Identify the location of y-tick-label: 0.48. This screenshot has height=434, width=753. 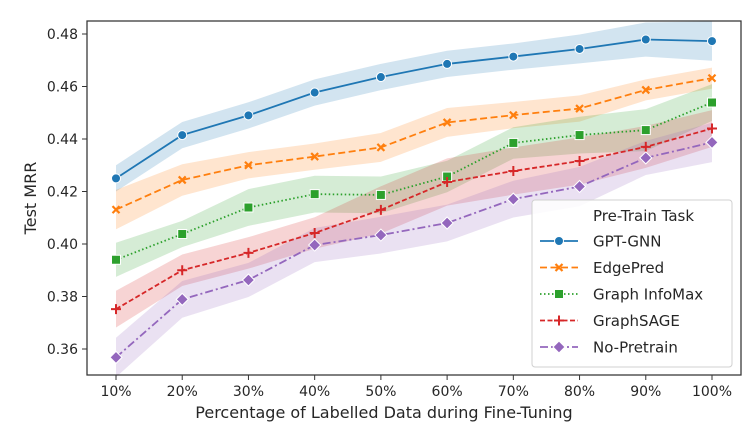
(62, 35).